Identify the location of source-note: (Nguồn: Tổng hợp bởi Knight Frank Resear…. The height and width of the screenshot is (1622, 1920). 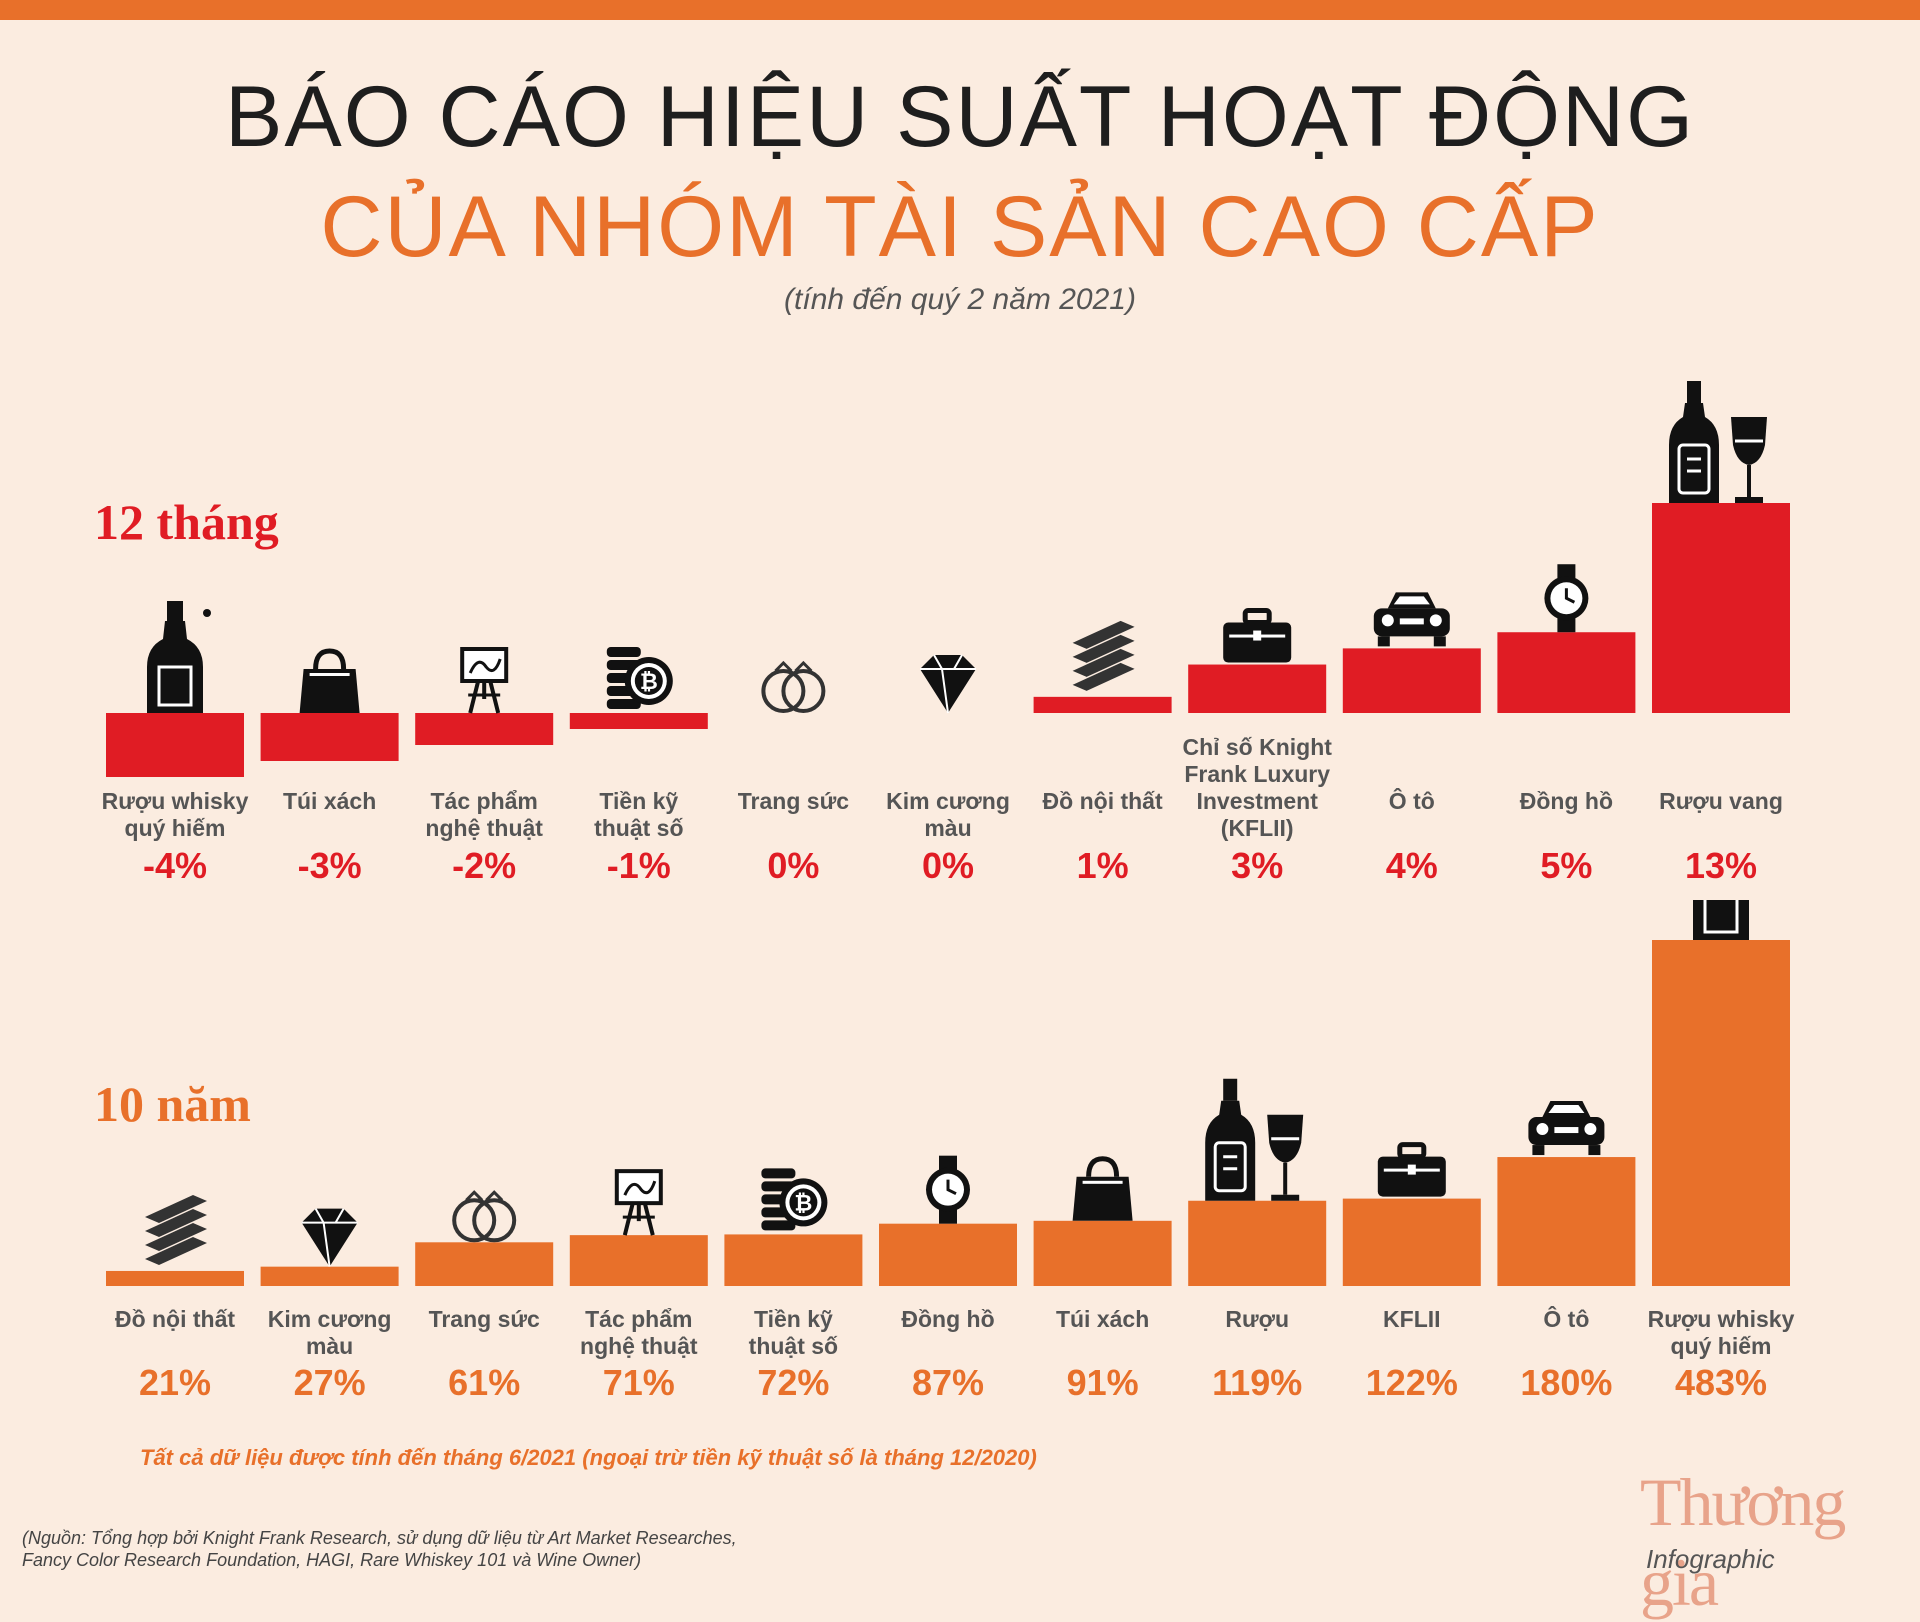
(472, 1549).